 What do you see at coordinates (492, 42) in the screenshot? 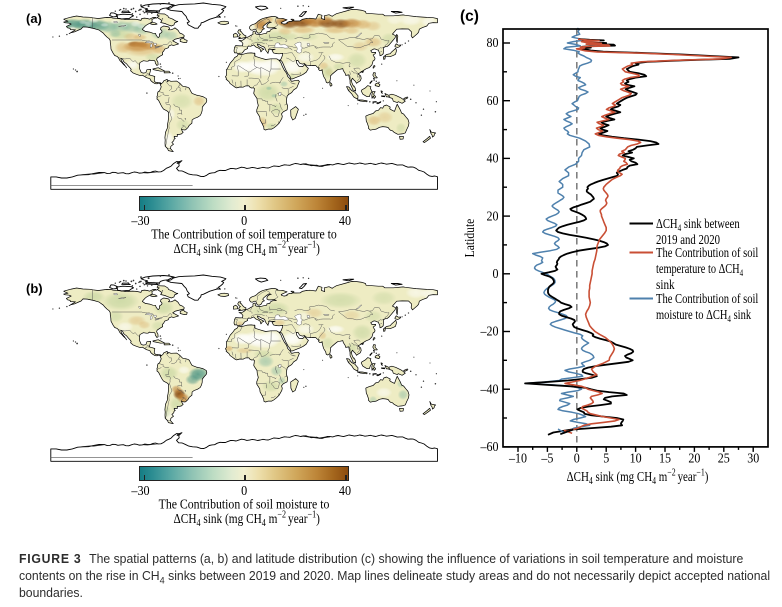
I see `svg-text: 80` at bounding box center [492, 42].